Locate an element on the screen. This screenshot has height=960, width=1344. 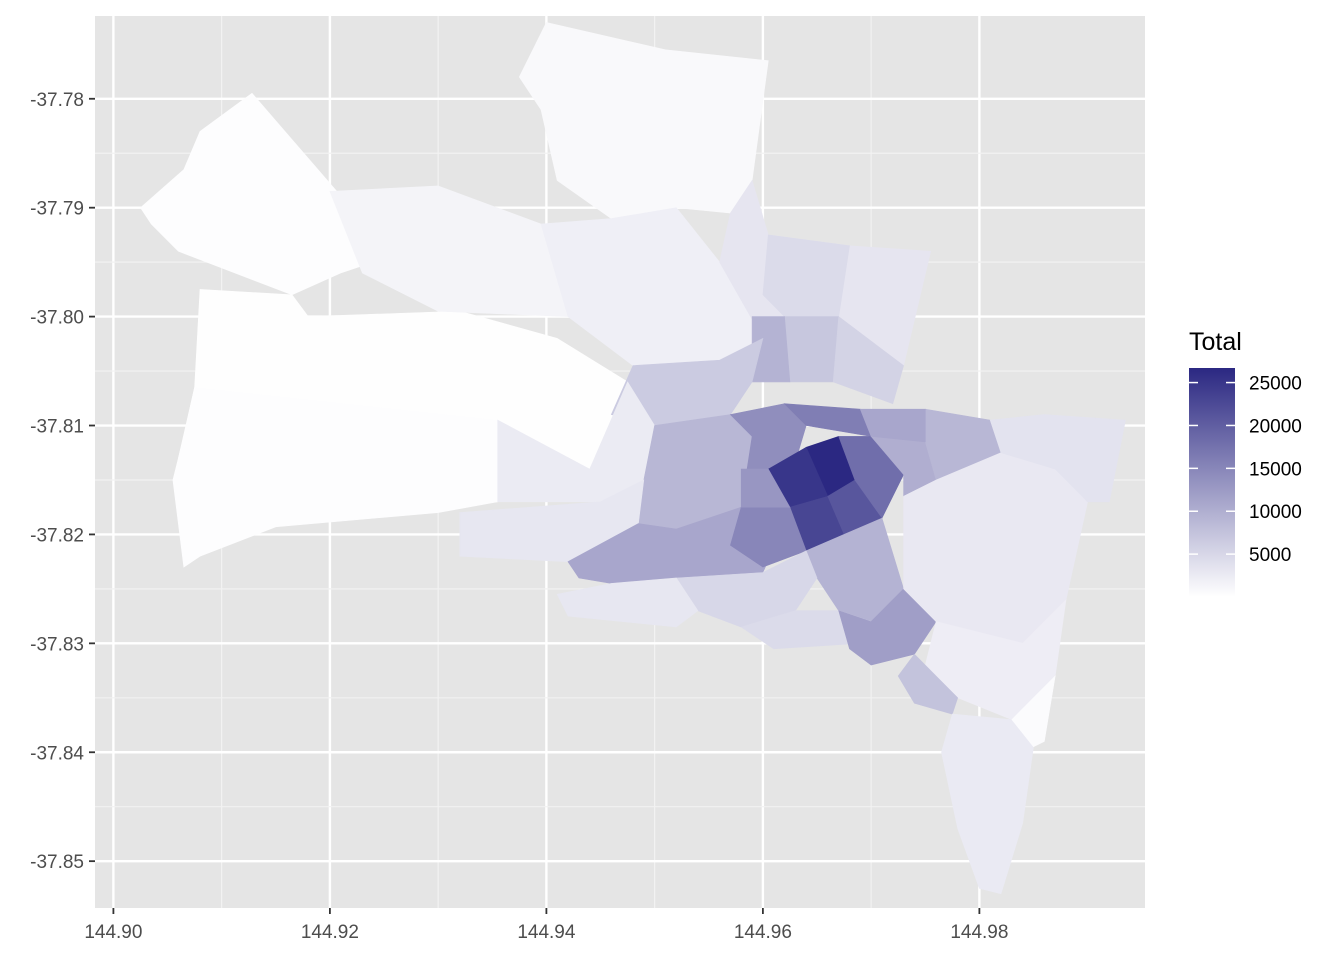
region-south-wharf is located at coordinates (746, 589).